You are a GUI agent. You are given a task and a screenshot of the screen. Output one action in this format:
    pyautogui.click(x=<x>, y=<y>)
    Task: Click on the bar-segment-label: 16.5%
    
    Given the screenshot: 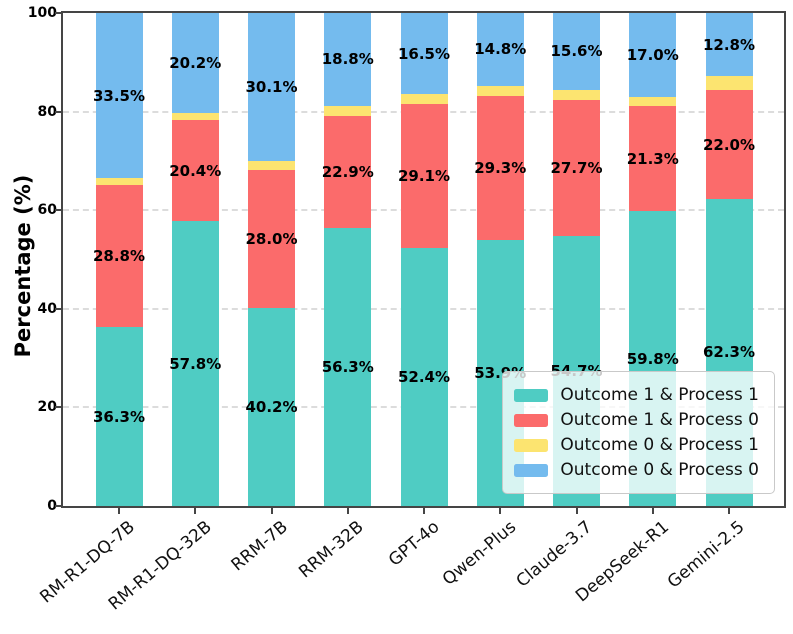 What is the action you would take?
    pyautogui.click(x=424, y=53)
    